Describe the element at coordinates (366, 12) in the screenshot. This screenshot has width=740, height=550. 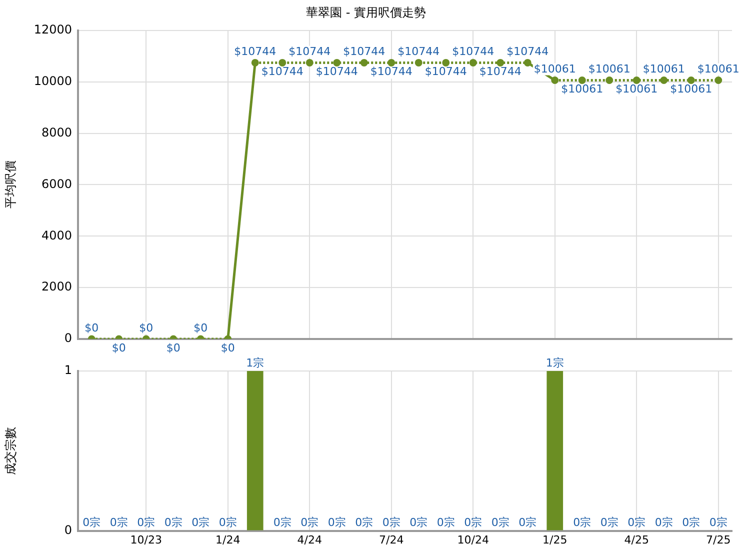
I see `chart-title: 華翠園 - 實用呎價走勢` at that location.